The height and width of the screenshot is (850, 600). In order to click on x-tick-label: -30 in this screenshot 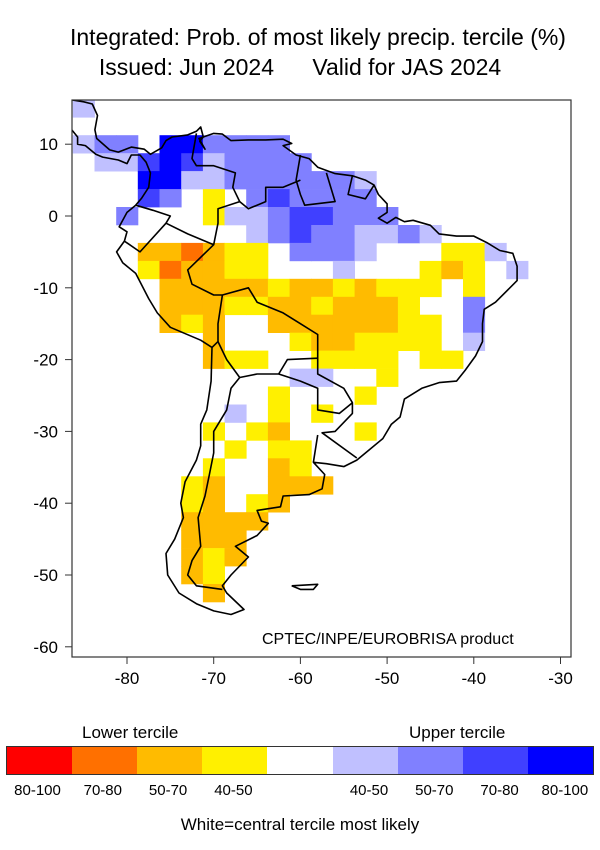, I will do `click(560, 678)`.